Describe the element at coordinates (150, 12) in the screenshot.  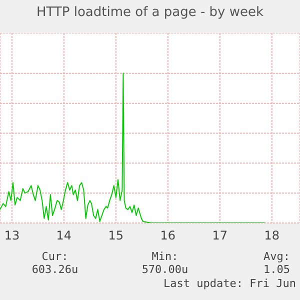
I see `chart-title: HTTP loadtime of a page - by week` at that location.